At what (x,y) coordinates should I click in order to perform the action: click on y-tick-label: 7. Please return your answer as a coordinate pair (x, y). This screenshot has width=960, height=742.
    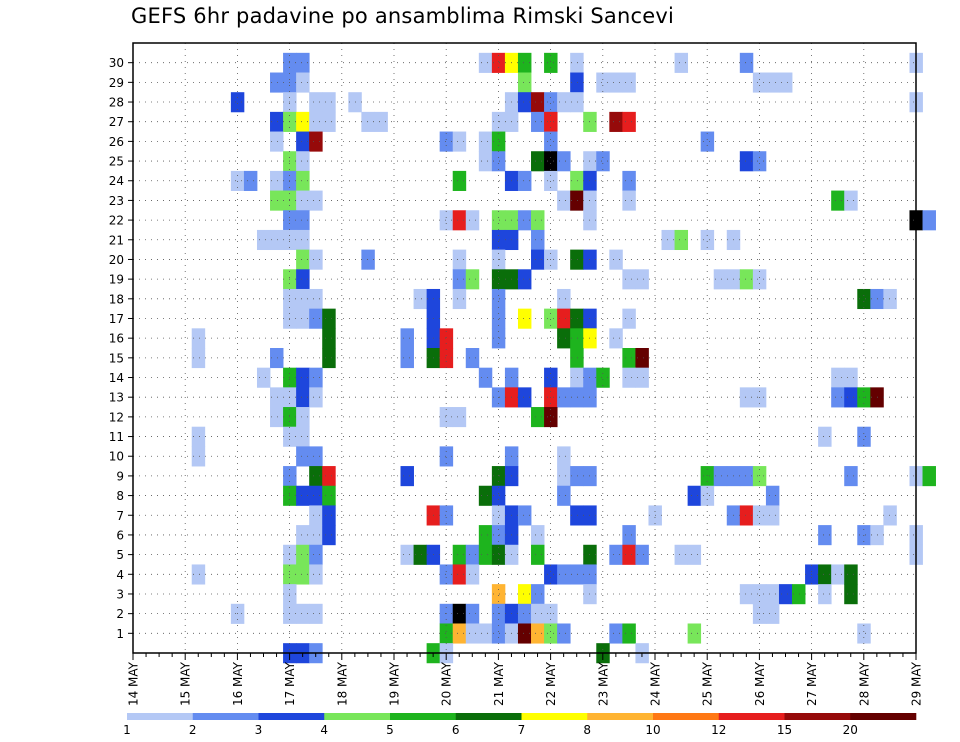
    Looking at the image, I should click on (120, 516).